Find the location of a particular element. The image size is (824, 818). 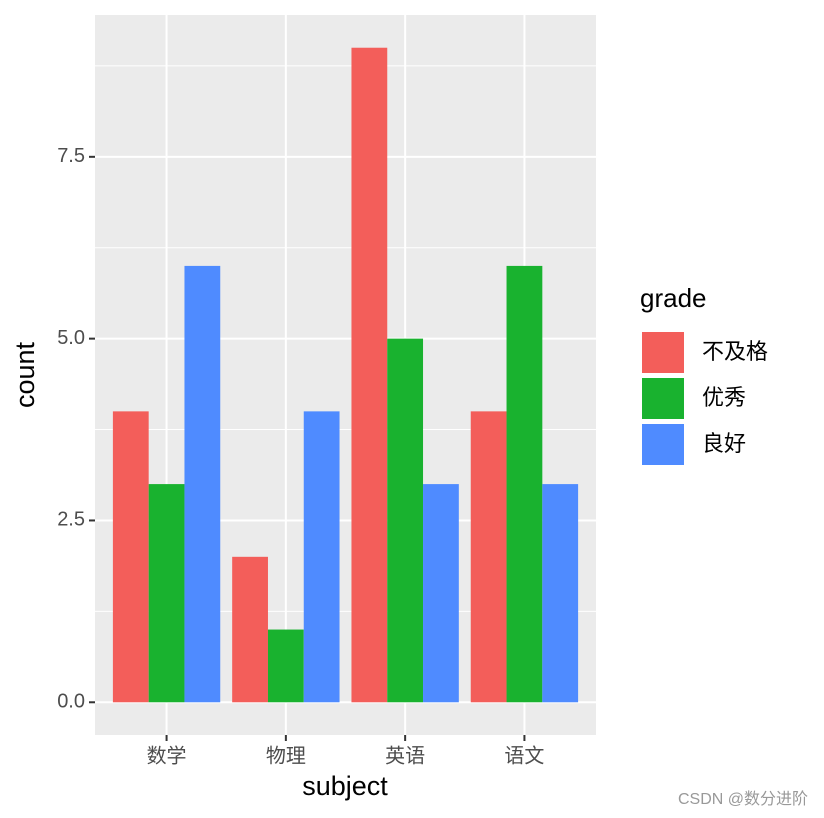

legend-title: grade is located at coordinates (673, 298).